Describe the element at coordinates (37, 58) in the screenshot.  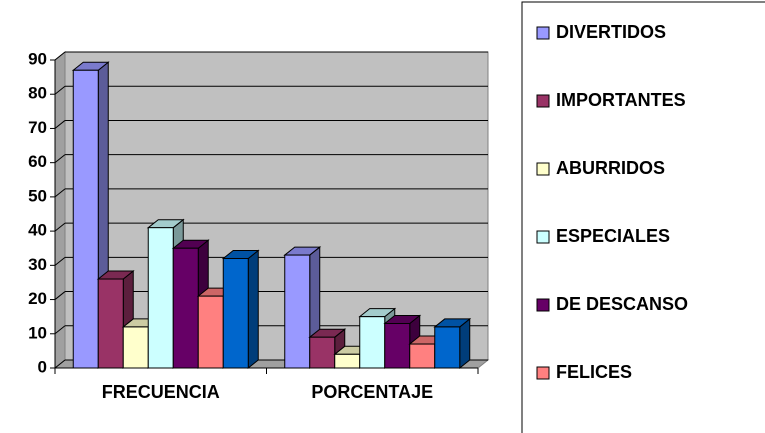
I see `y-tick-label: 90` at that location.